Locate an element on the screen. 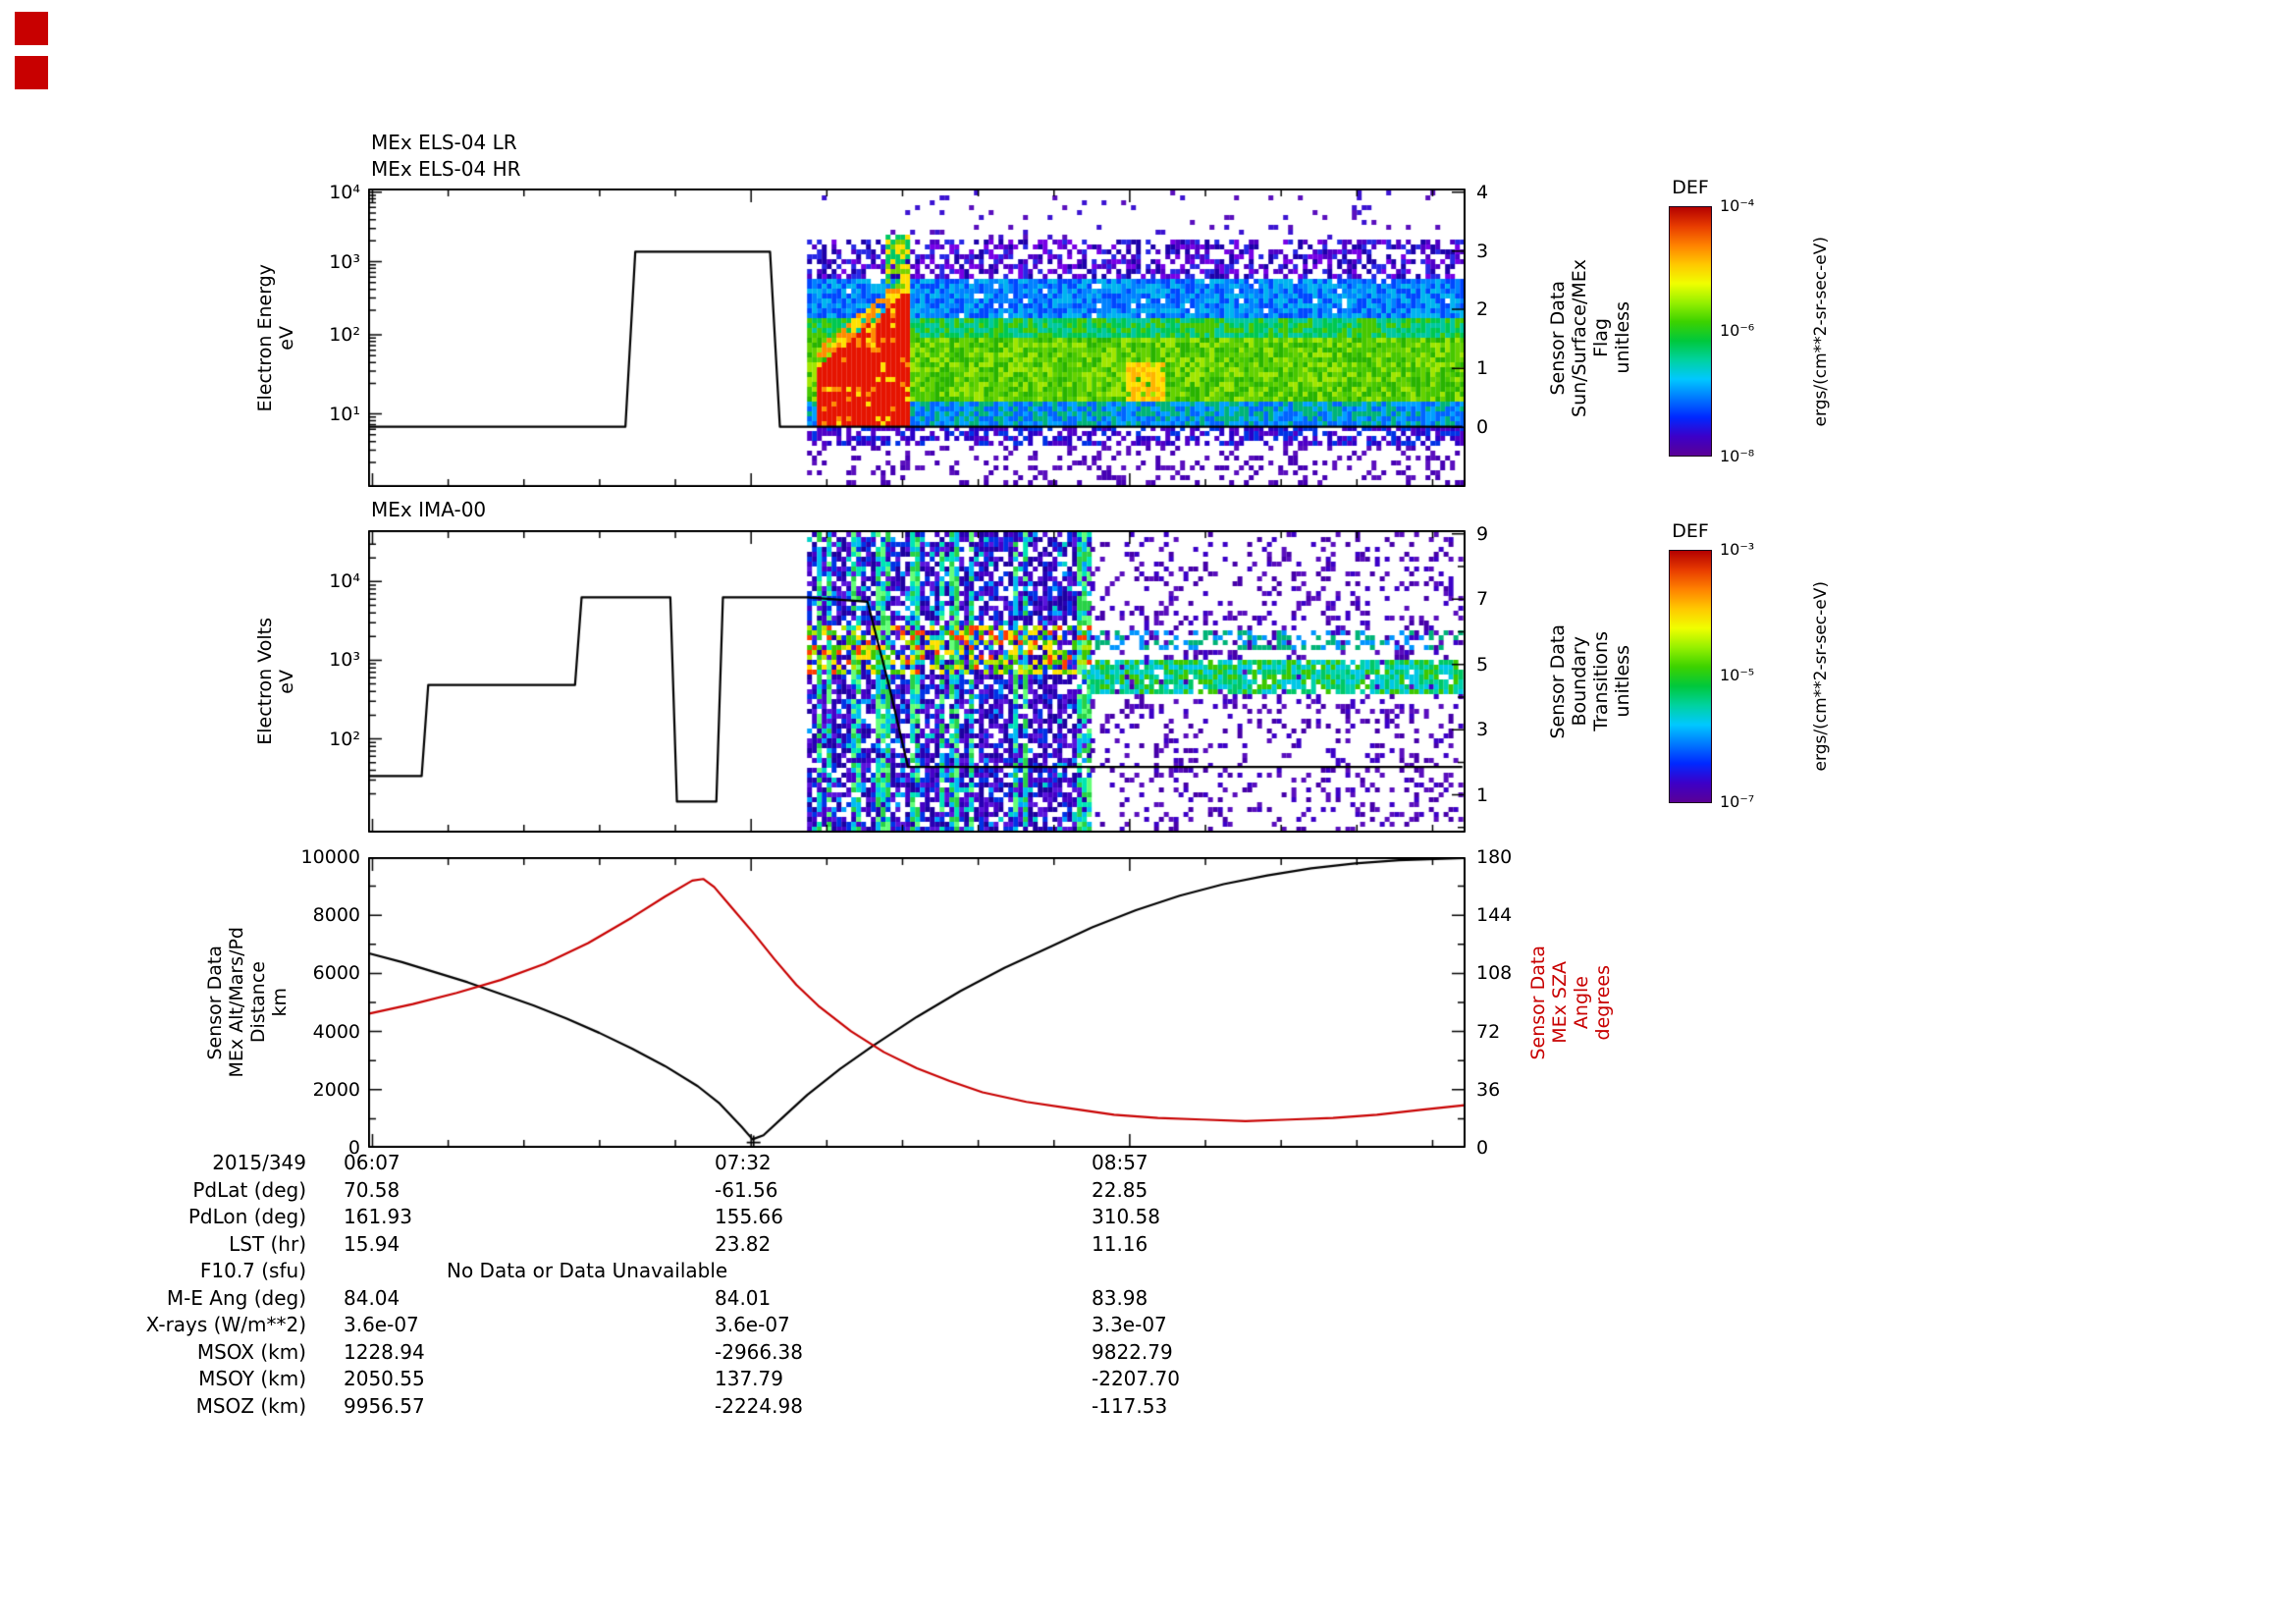  els-y-axis-label-line1: Electron Energy is located at coordinates (265, 337).